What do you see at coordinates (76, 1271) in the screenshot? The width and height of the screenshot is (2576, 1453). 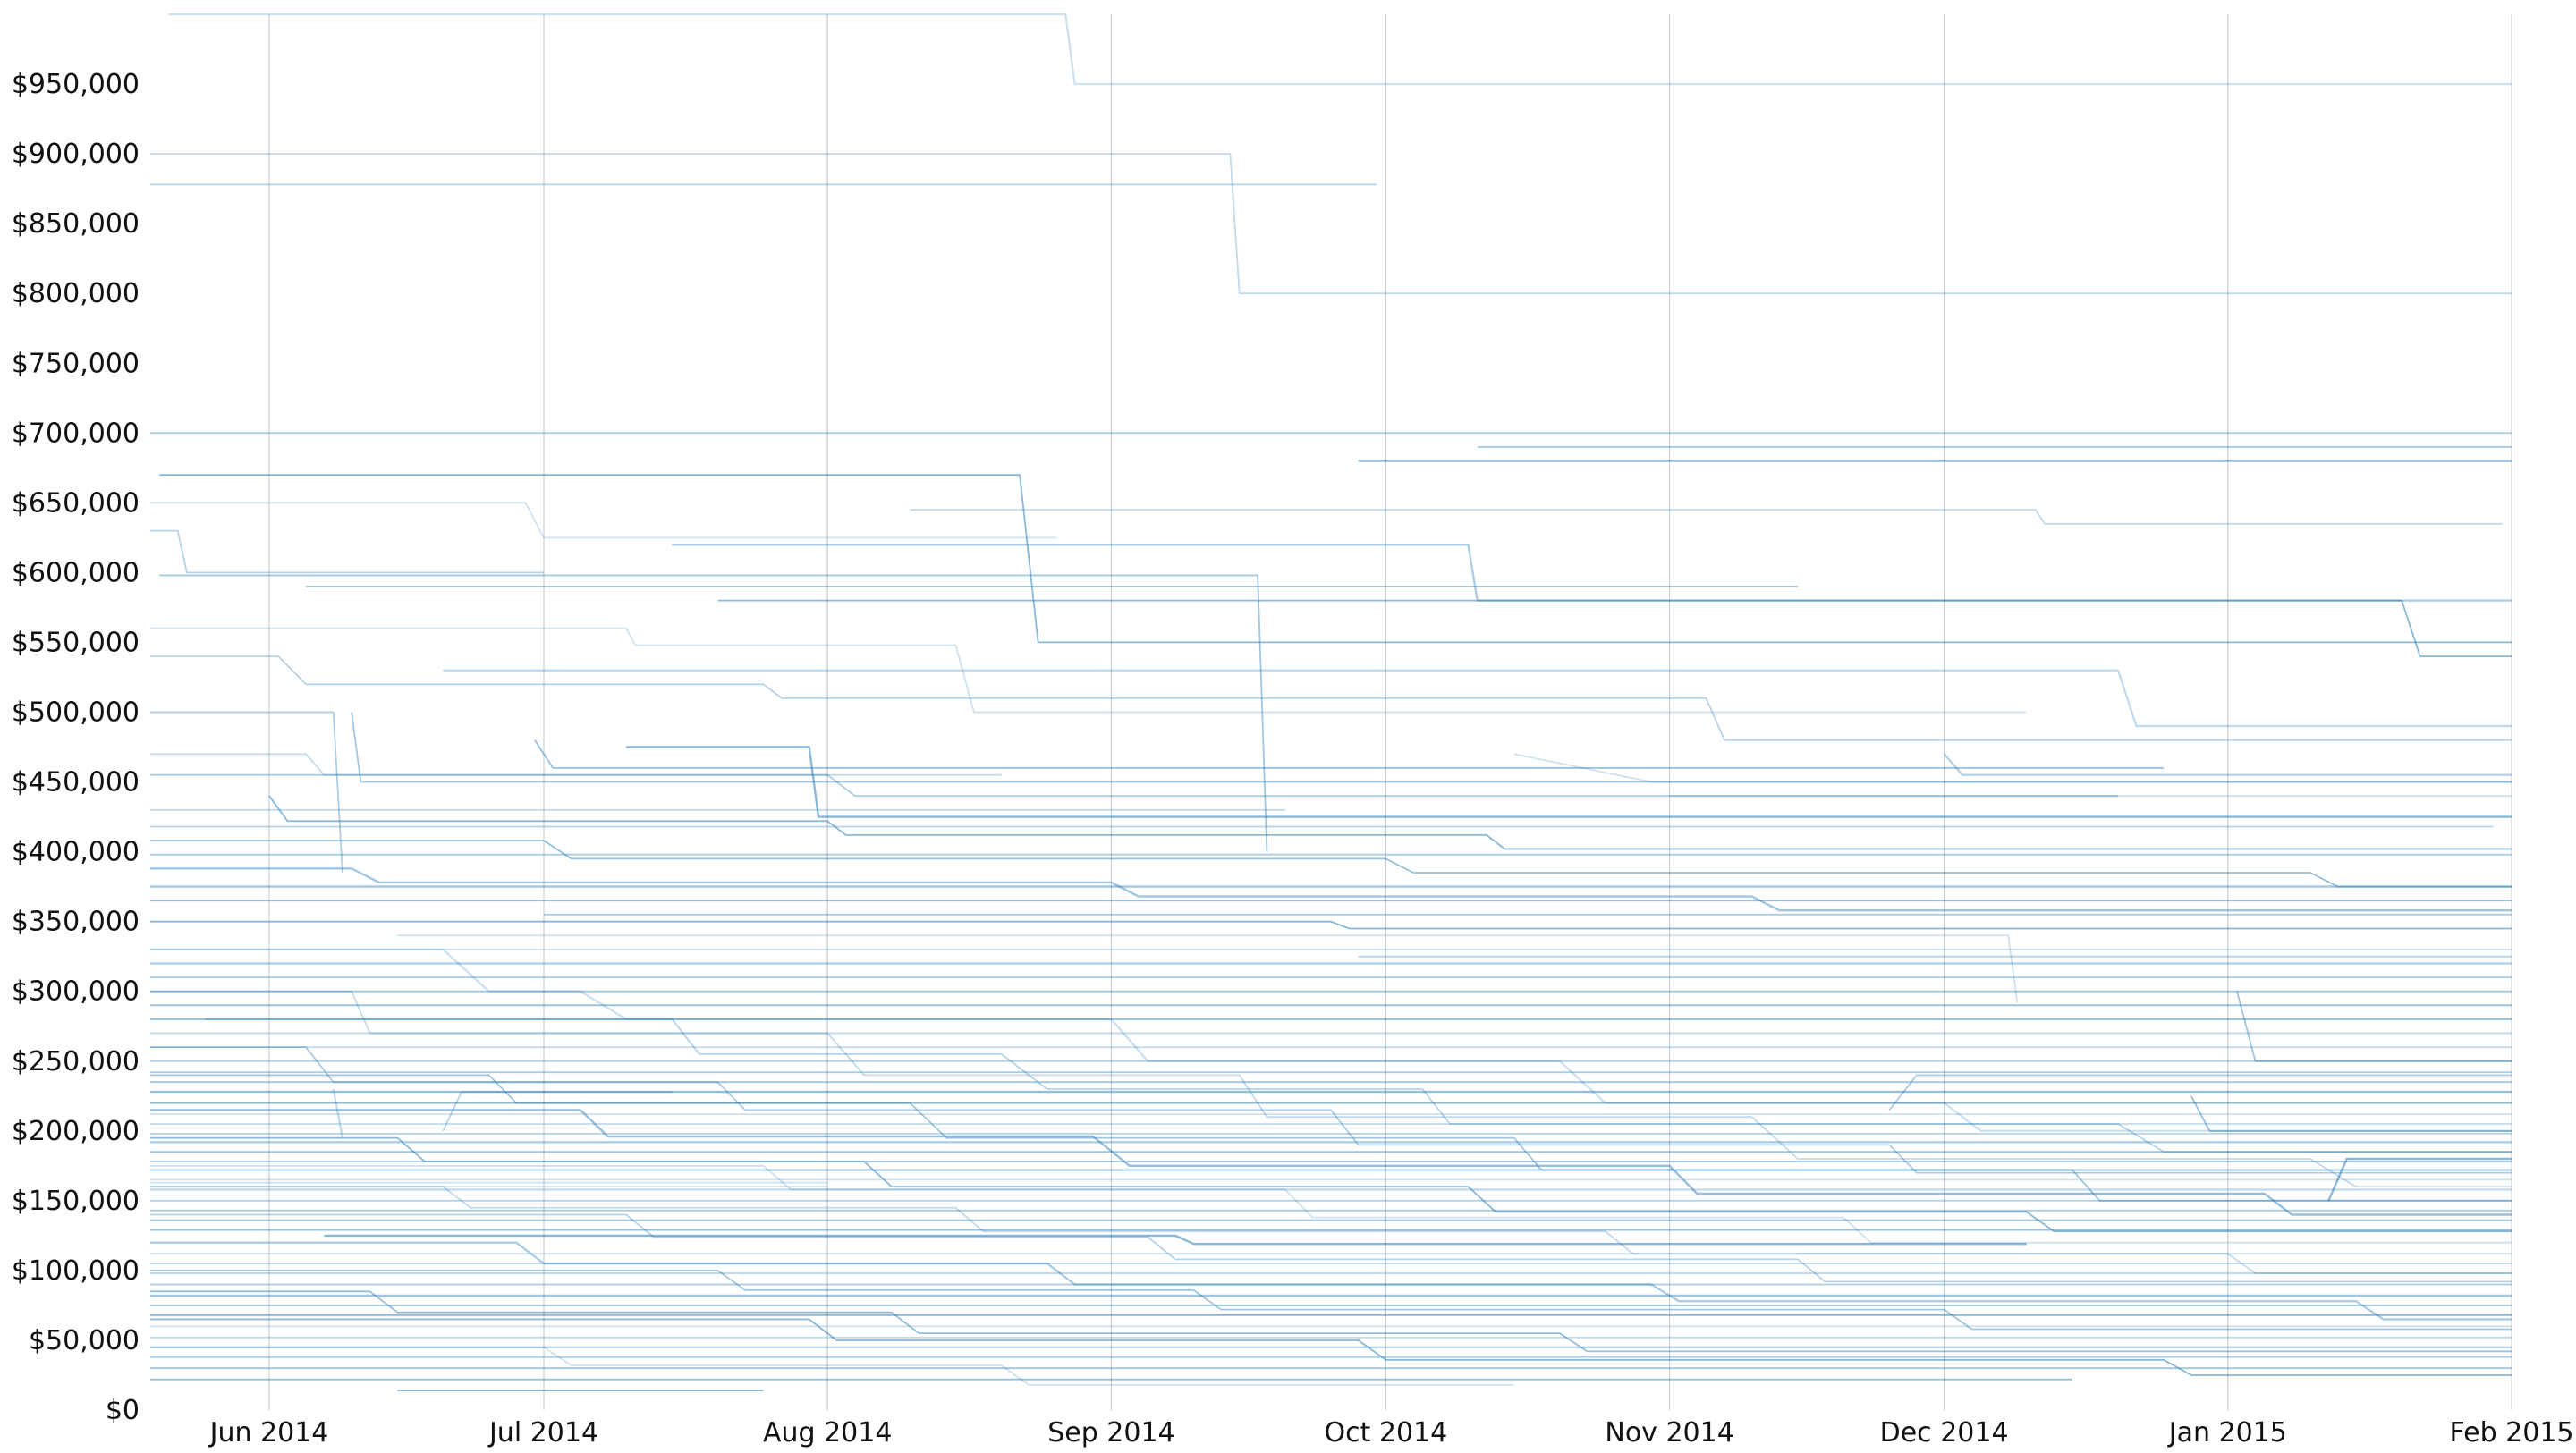 I see `y-tick-label: $100,000` at bounding box center [76, 1271].